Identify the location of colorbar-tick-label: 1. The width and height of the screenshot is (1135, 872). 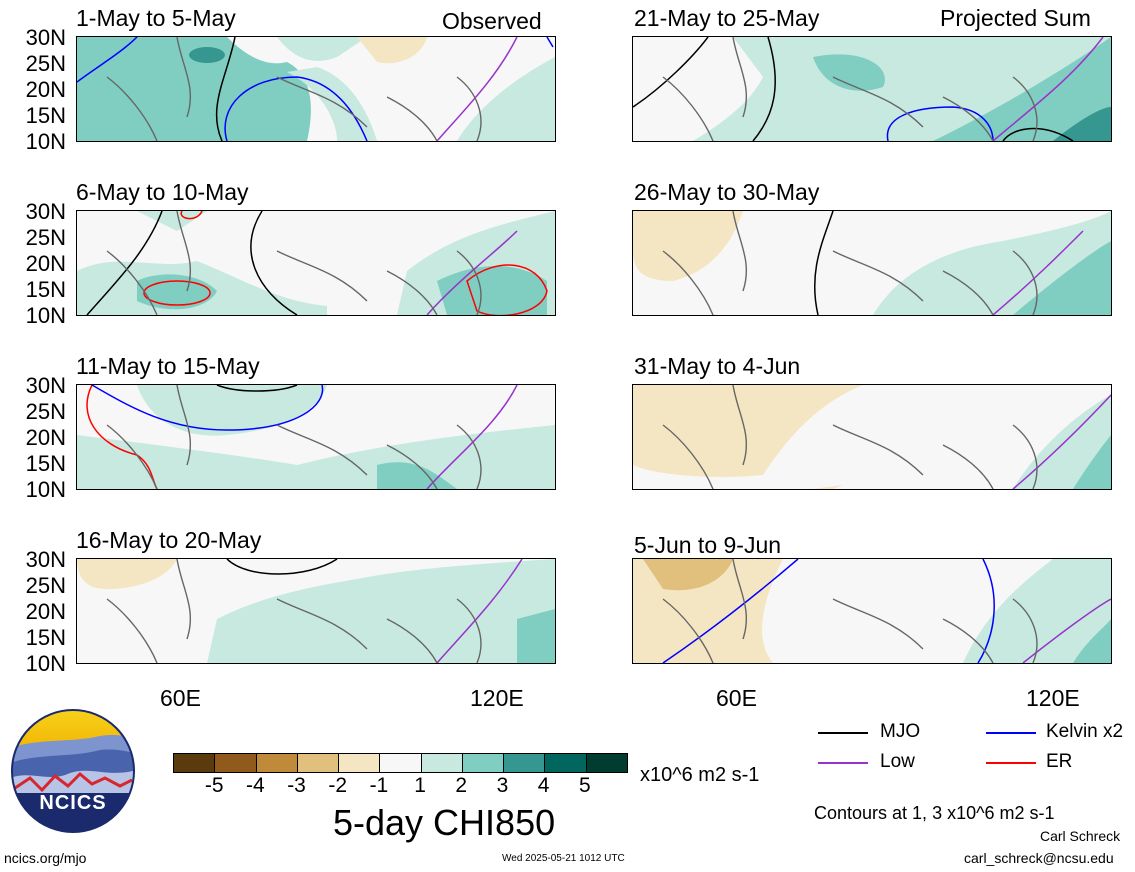
(420, 785).